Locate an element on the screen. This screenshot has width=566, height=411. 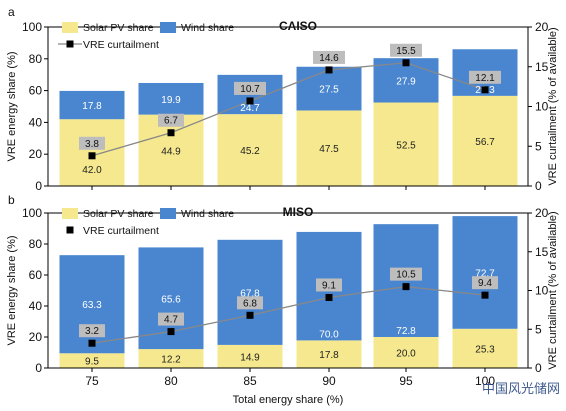
y-tick-label: 100 is located at coordinates (32, 27).